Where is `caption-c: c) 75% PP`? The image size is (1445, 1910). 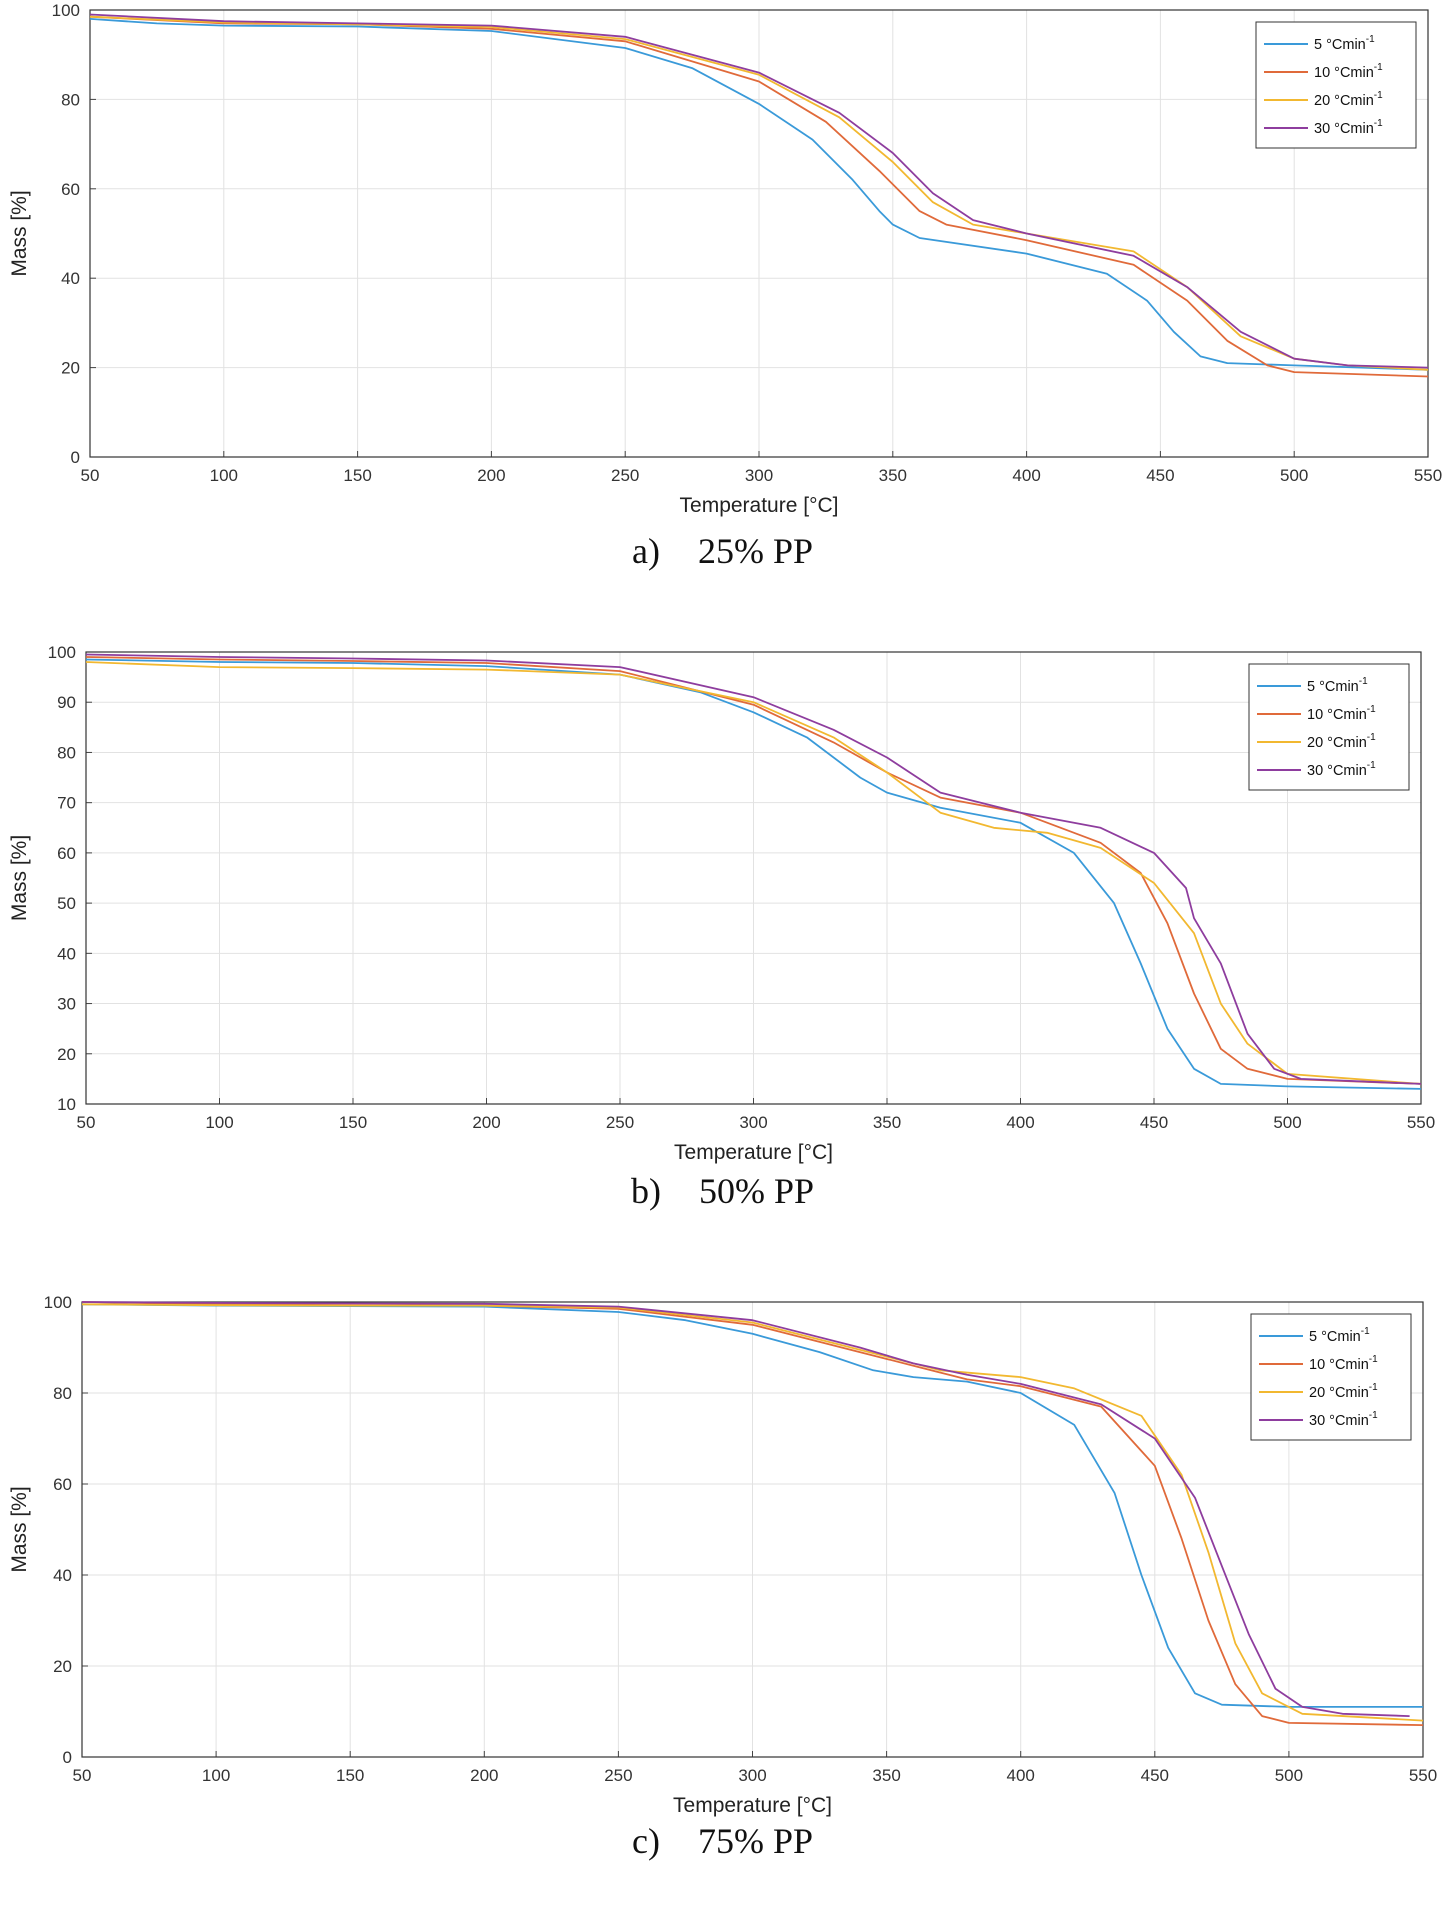
caption-c: c) 75% PP is located at coordinates (722, 1841).